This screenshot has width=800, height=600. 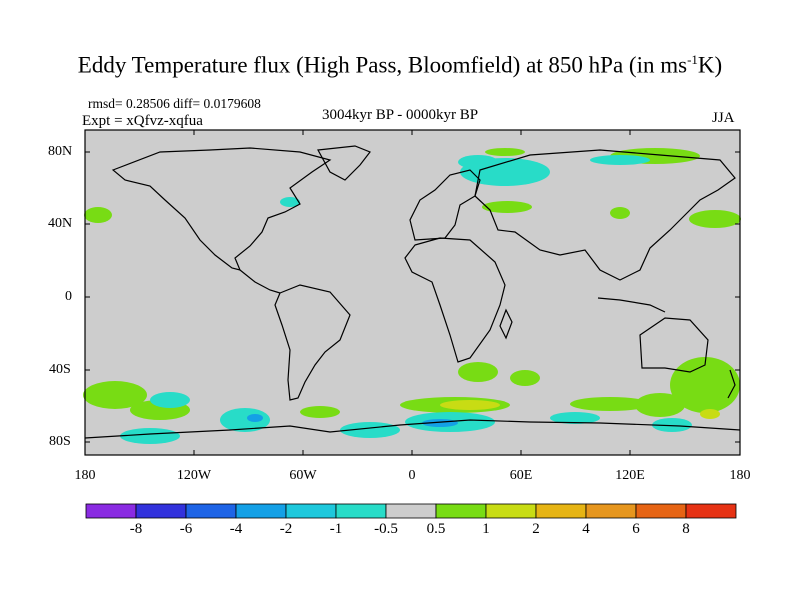 I want to click on colorbar-label: -8, so click(x=136, y=529).